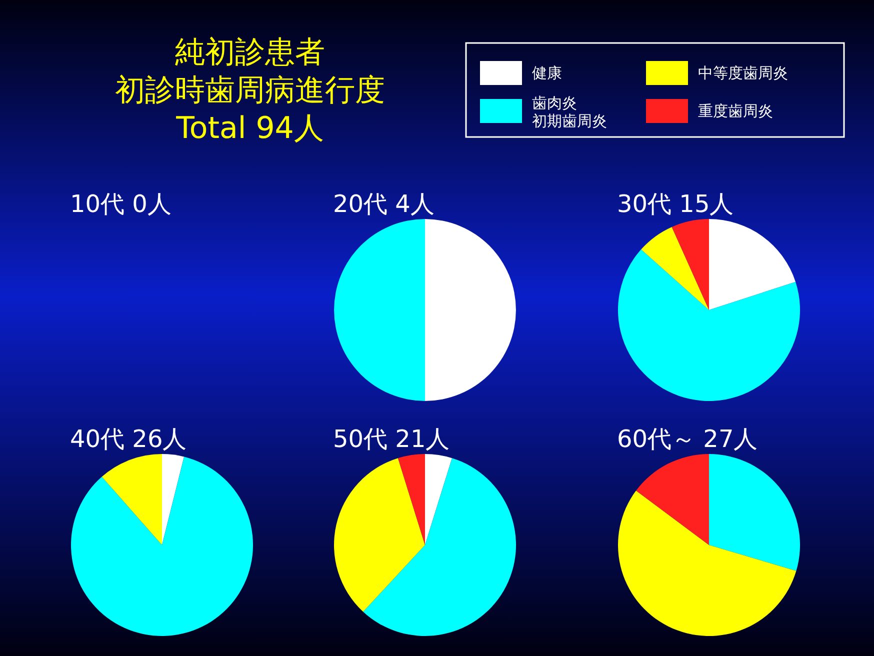 The height and width of the screenshot is (656, 874). Describe the element at coordinates (128, 439) in the screenshot. I see `chart-title: 40代 26人` at that location.